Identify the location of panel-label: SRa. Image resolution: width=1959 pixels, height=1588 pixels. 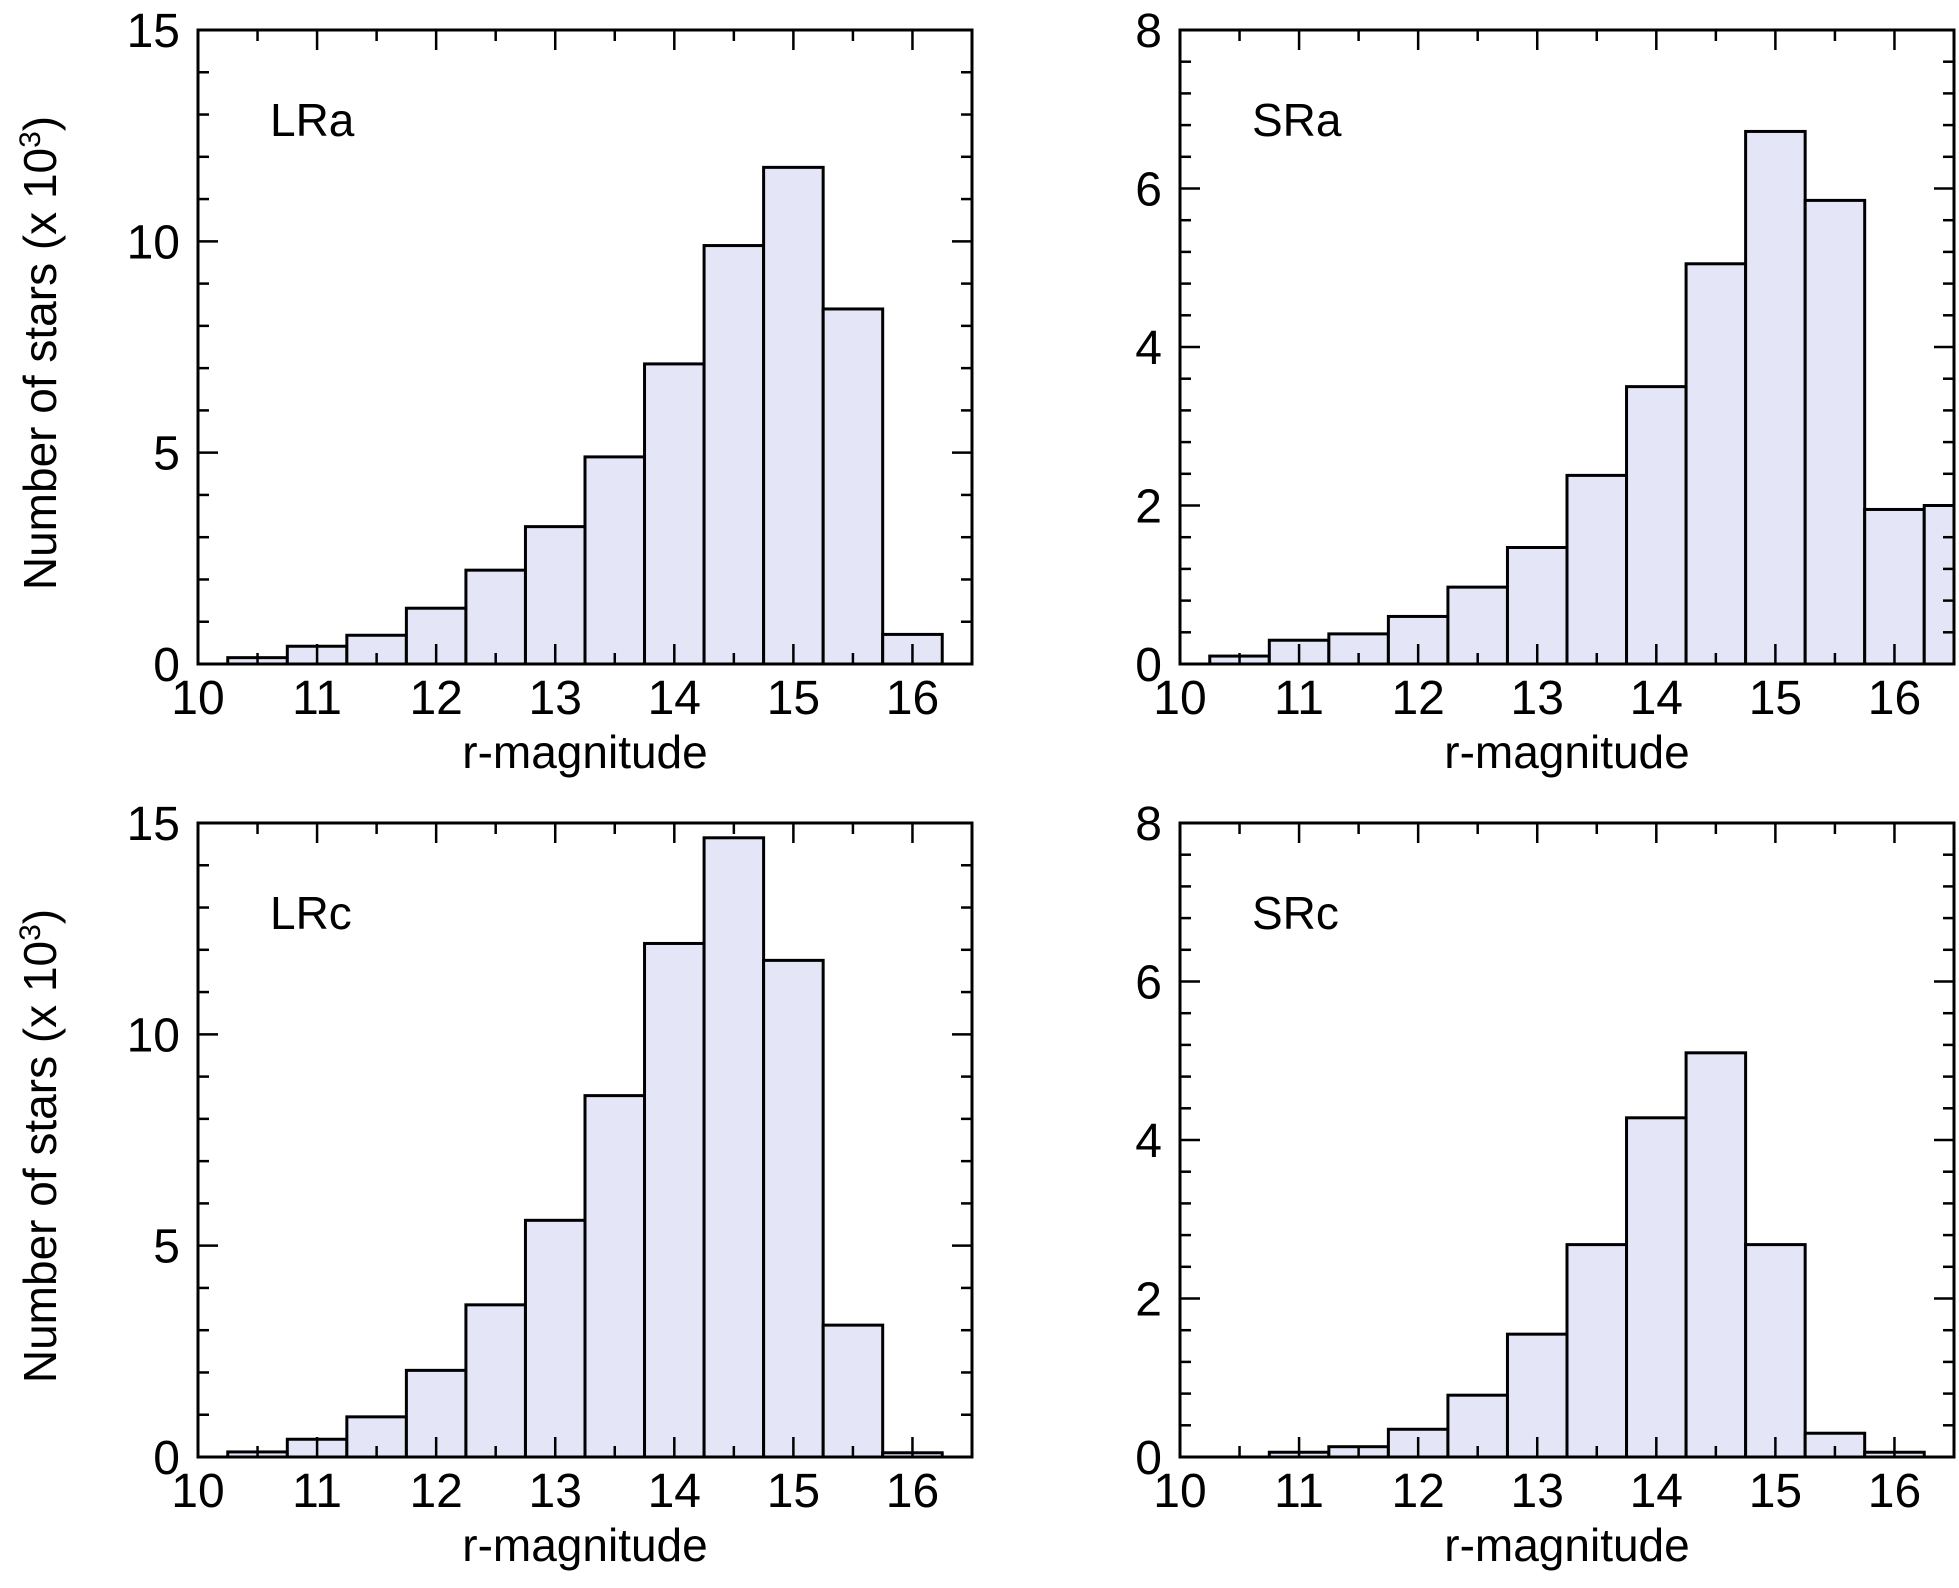
(1297, 120).